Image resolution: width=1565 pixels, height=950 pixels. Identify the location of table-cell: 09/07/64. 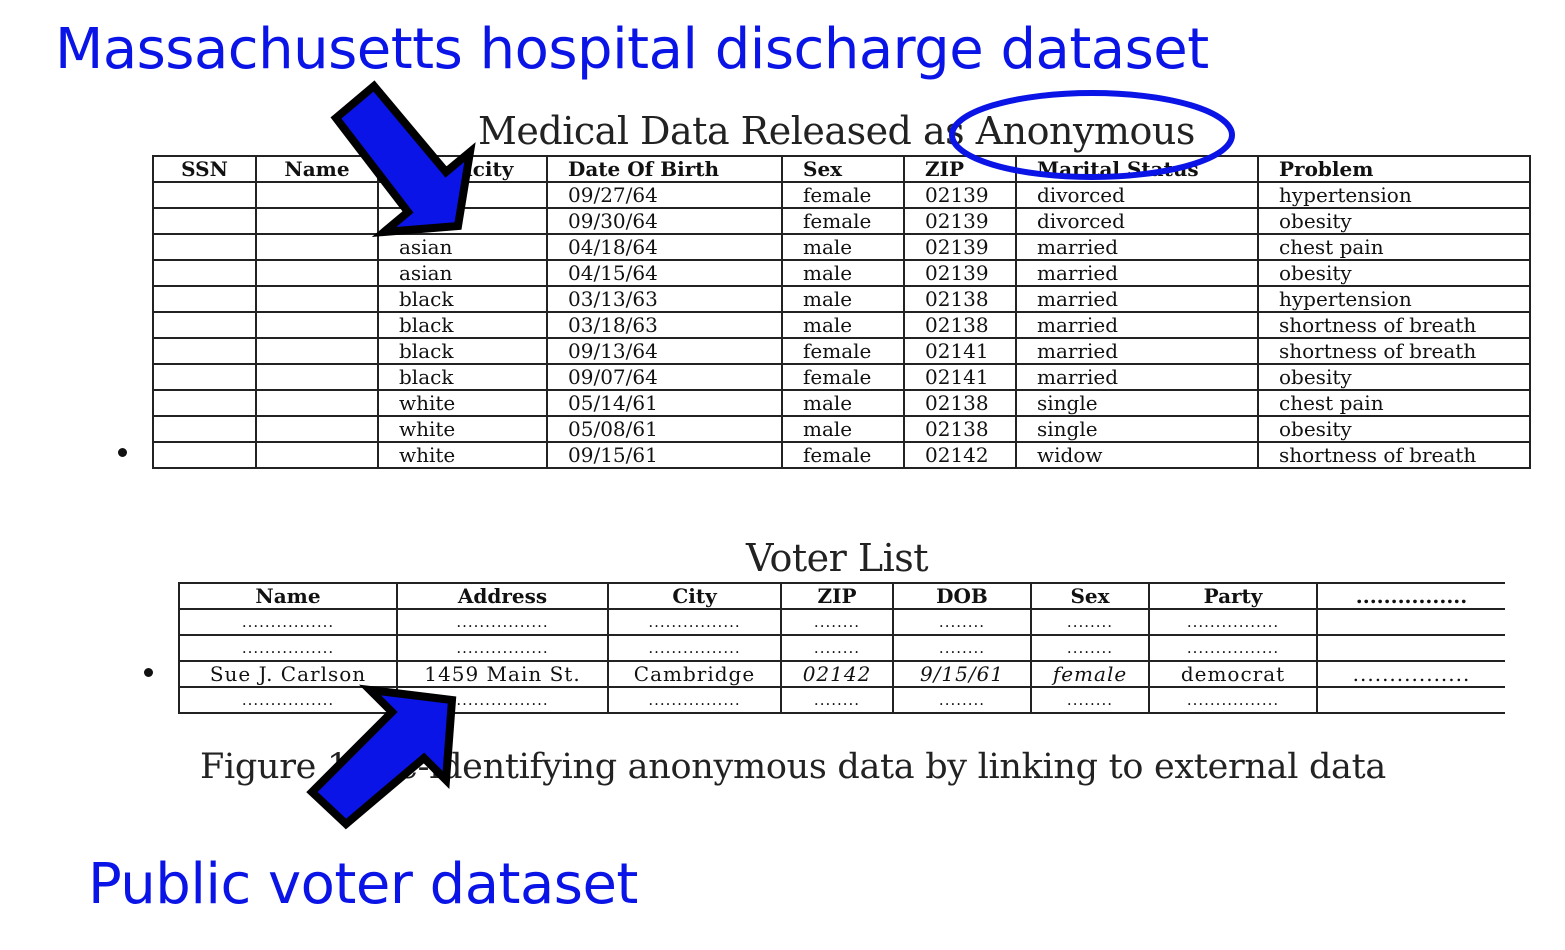
(664, 377).